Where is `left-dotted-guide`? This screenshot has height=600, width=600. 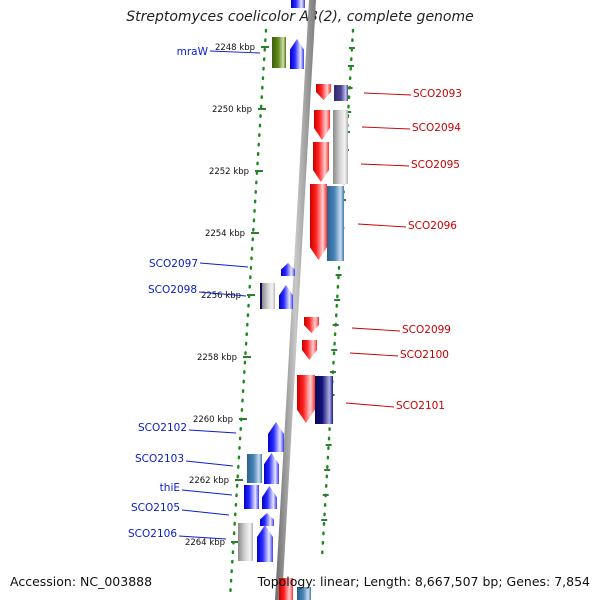 left-dotted-guide is located at coordinates (248, 314).